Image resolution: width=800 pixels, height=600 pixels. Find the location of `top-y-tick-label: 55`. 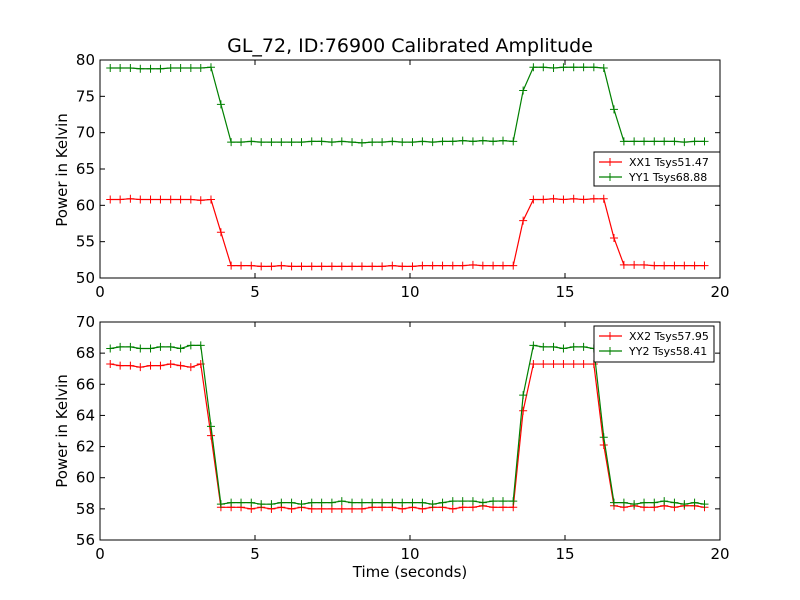

top-y-tick-label: 55 is located at coordinates (85, 242).